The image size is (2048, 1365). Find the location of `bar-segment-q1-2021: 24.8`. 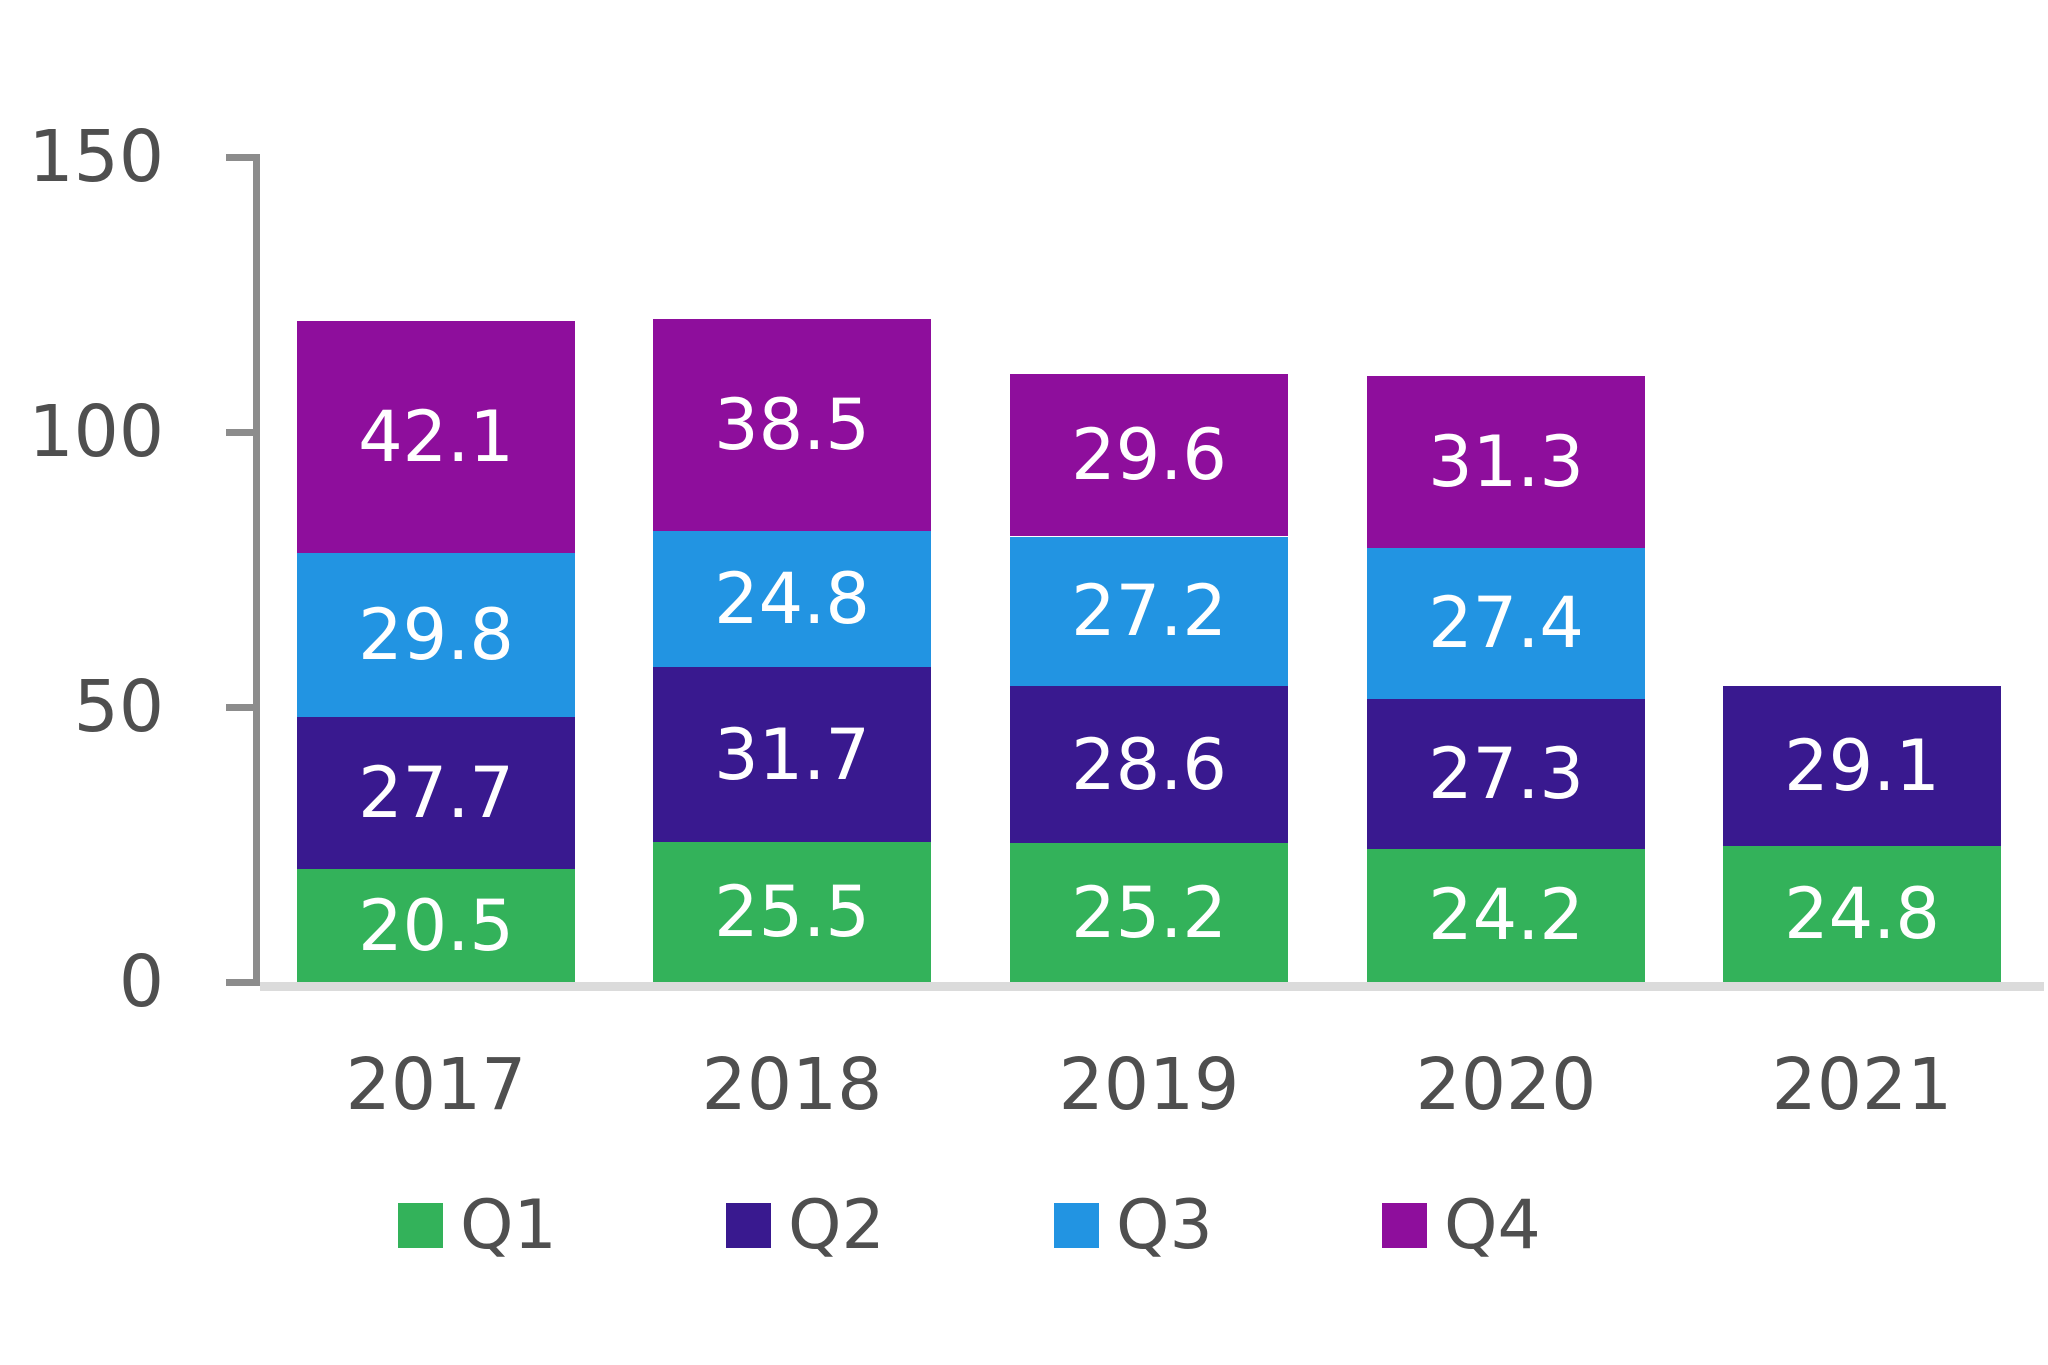

bar-segment-q1-2021: 24.8 is located at coordinates (1862, 913).